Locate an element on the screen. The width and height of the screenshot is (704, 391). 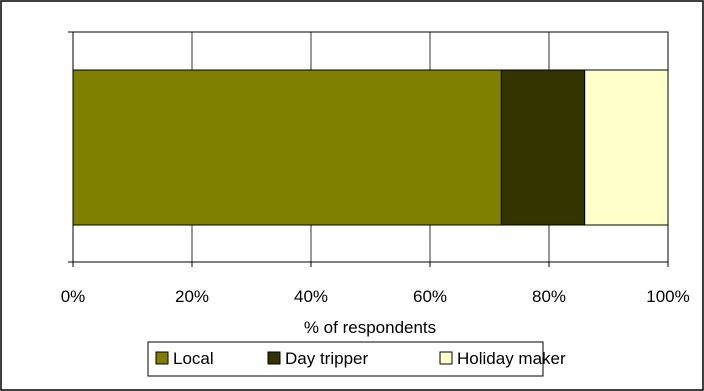
x-axis-ticks: 0% 20% 40% 60% 80% 100% is located at coordinates (375, 284).